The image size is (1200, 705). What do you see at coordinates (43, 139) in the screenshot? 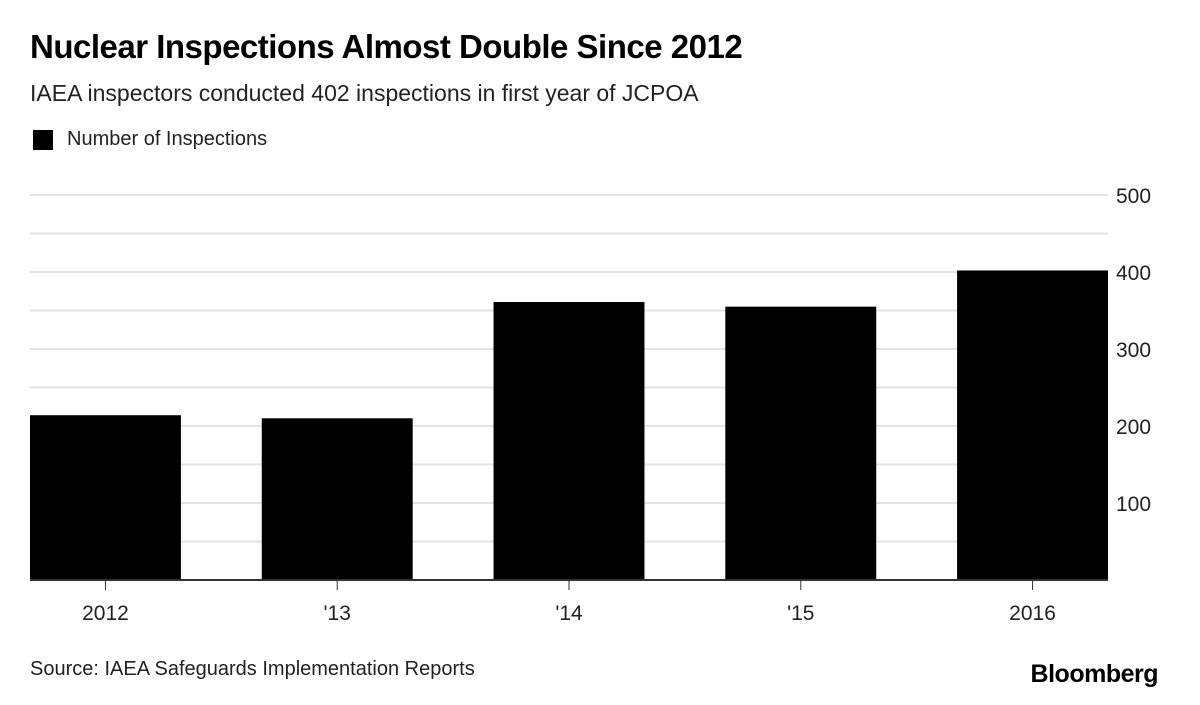
I see `legend-swatch` at bounding box center [43, 139].